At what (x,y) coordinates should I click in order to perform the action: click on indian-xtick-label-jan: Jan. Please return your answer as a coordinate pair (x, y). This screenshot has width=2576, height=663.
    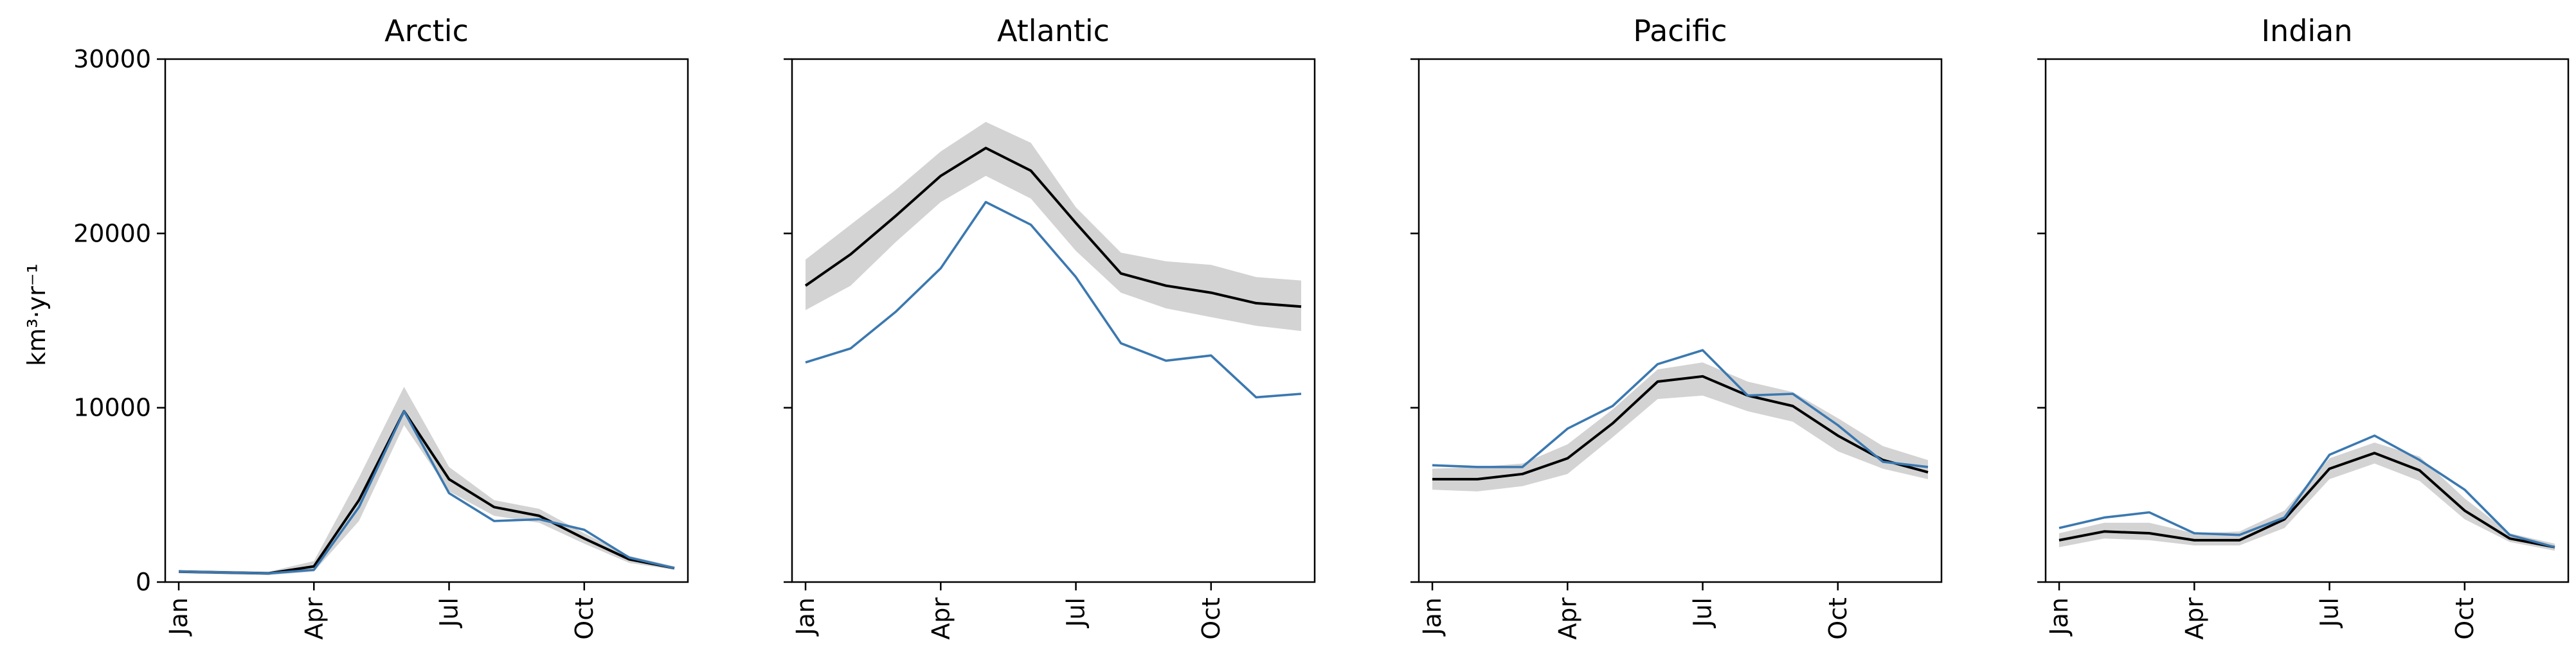
    Looking at the image, I should click on (2059, 617).